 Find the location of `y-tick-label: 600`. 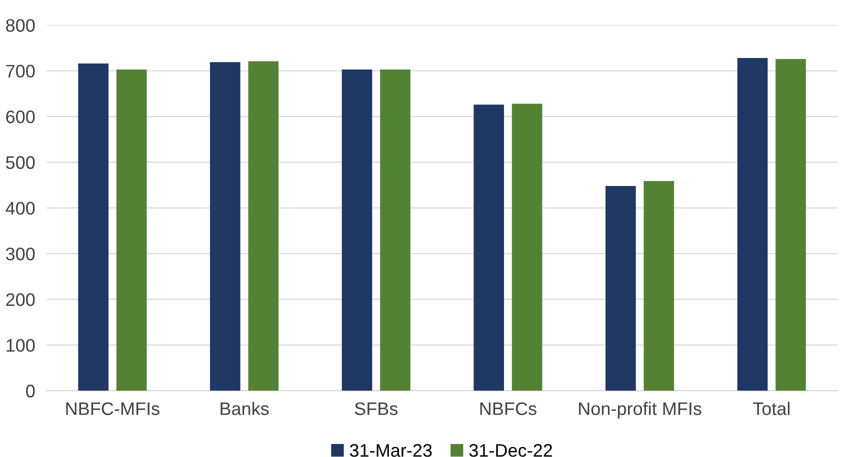

y-tick-label: 600 is located at coordinates (20, 117).